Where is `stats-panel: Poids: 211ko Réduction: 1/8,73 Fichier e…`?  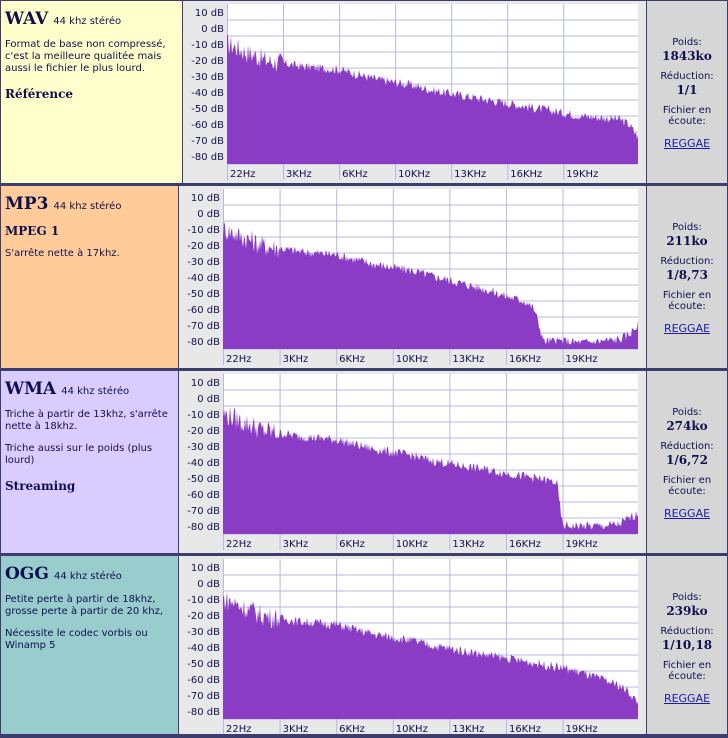 stats-panel: Poids: 211ko Réduction: 1/8,73 Fichier e… is located at coordinates (687, 277).